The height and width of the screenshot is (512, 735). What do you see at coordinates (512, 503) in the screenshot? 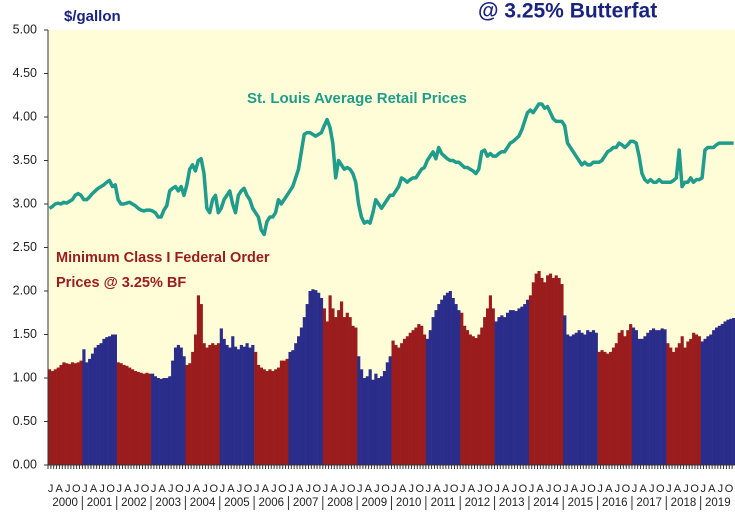
I see `year-label: 2013` at bounding box center [512, 503].